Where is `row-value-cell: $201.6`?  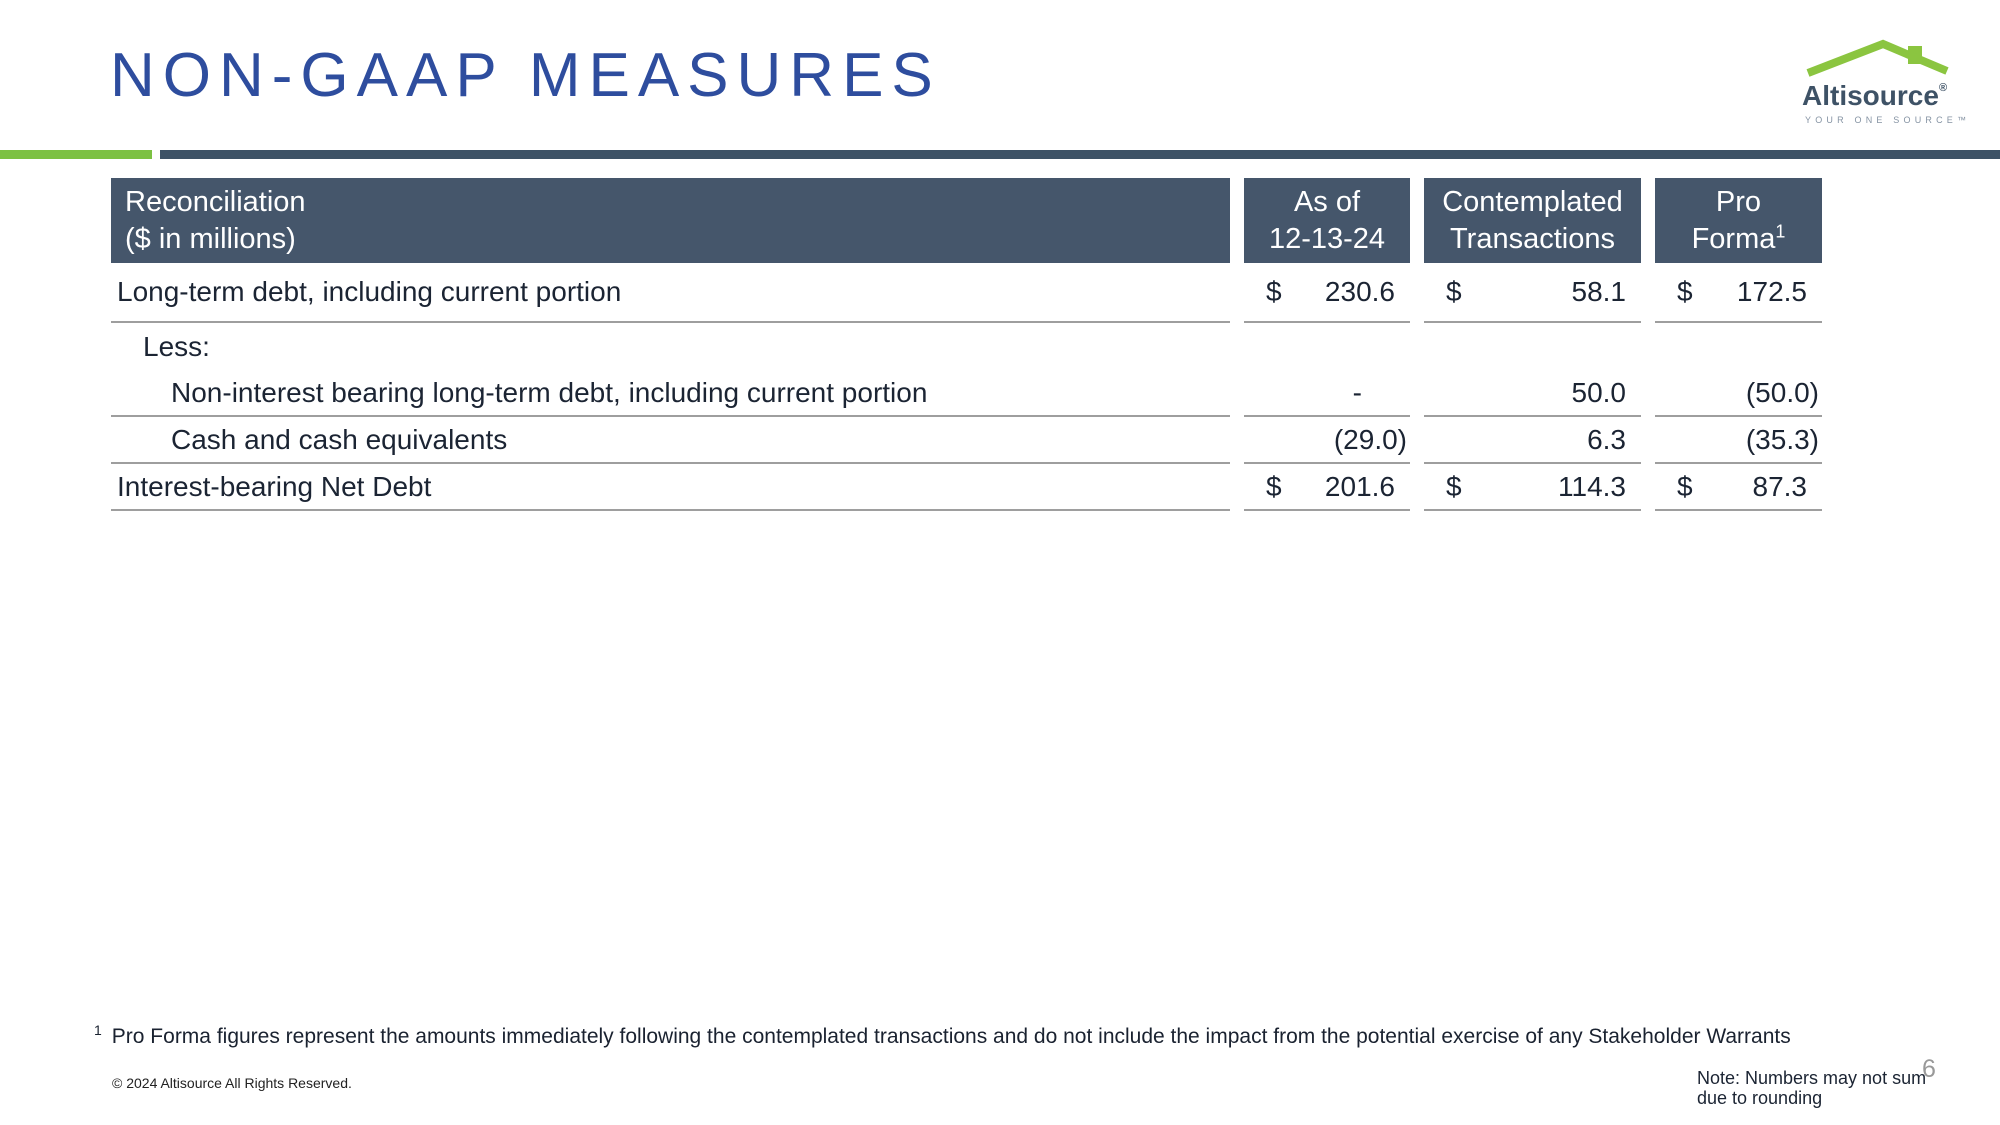 row-value-cell: $201.6 is located at coordinates (1327, 487).